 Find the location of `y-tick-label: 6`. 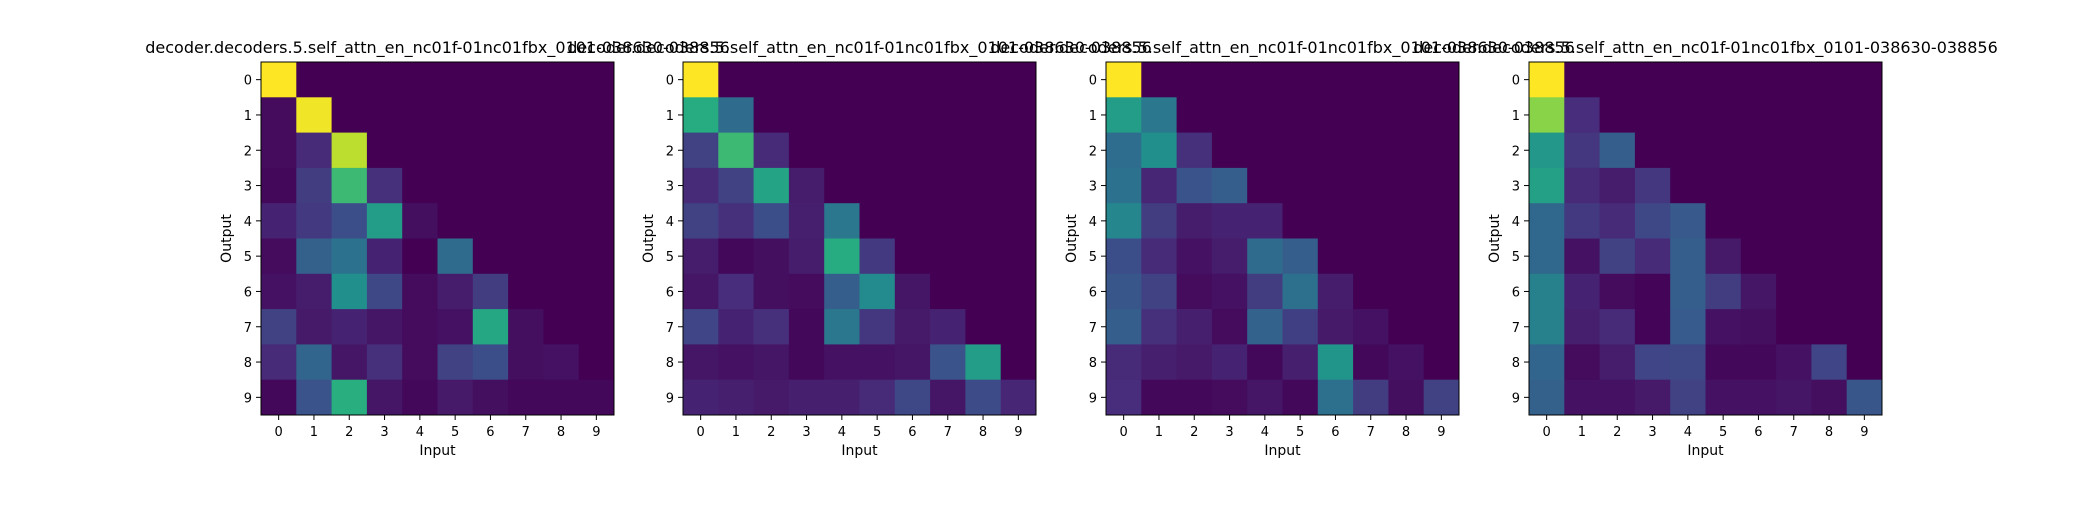

y-tick-label: 6 is located at coordinates (1093, 292).